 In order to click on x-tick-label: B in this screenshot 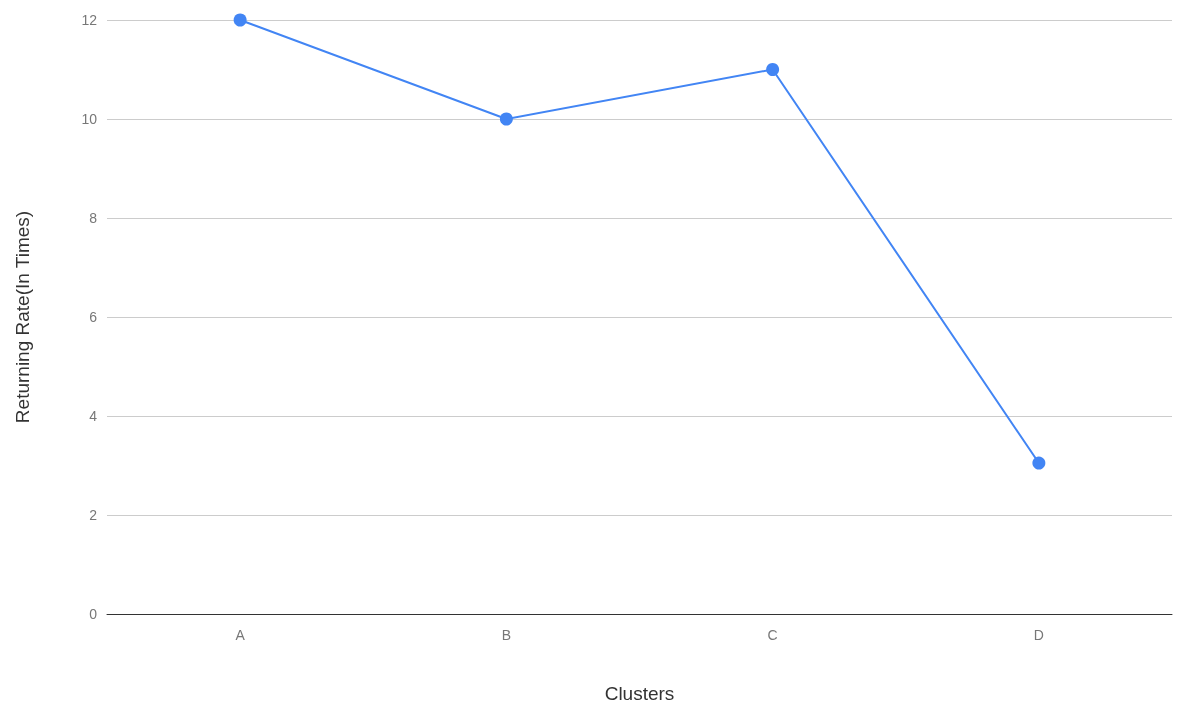, I will do `click(506, 635)`.